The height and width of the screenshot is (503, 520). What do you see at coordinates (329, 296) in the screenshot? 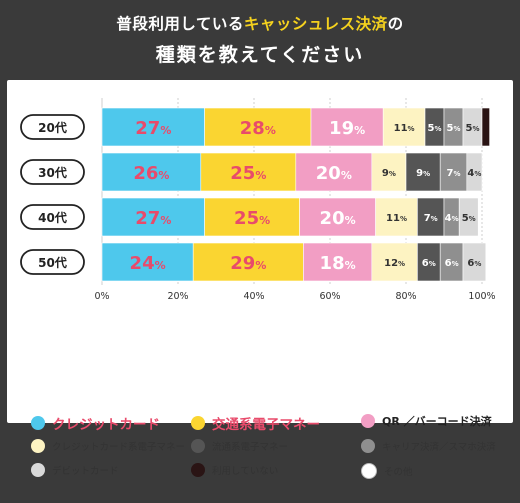
I see `x-tick-label: 60%` at bounding box center [329, 296].